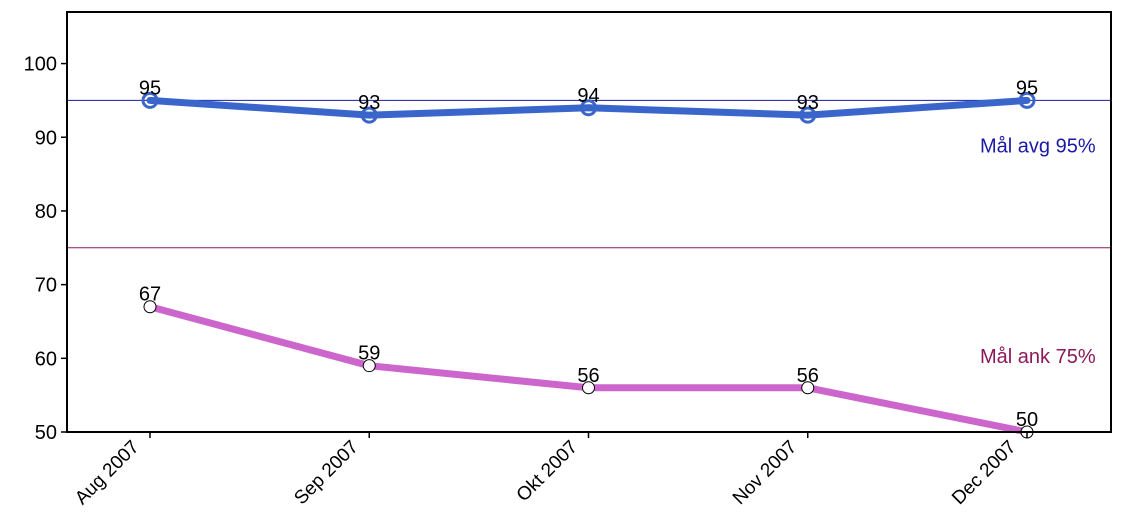 Image resolution: width=1129 pixels, height=528 pixels. I want to click on data-label: 94, so click(588, 96).